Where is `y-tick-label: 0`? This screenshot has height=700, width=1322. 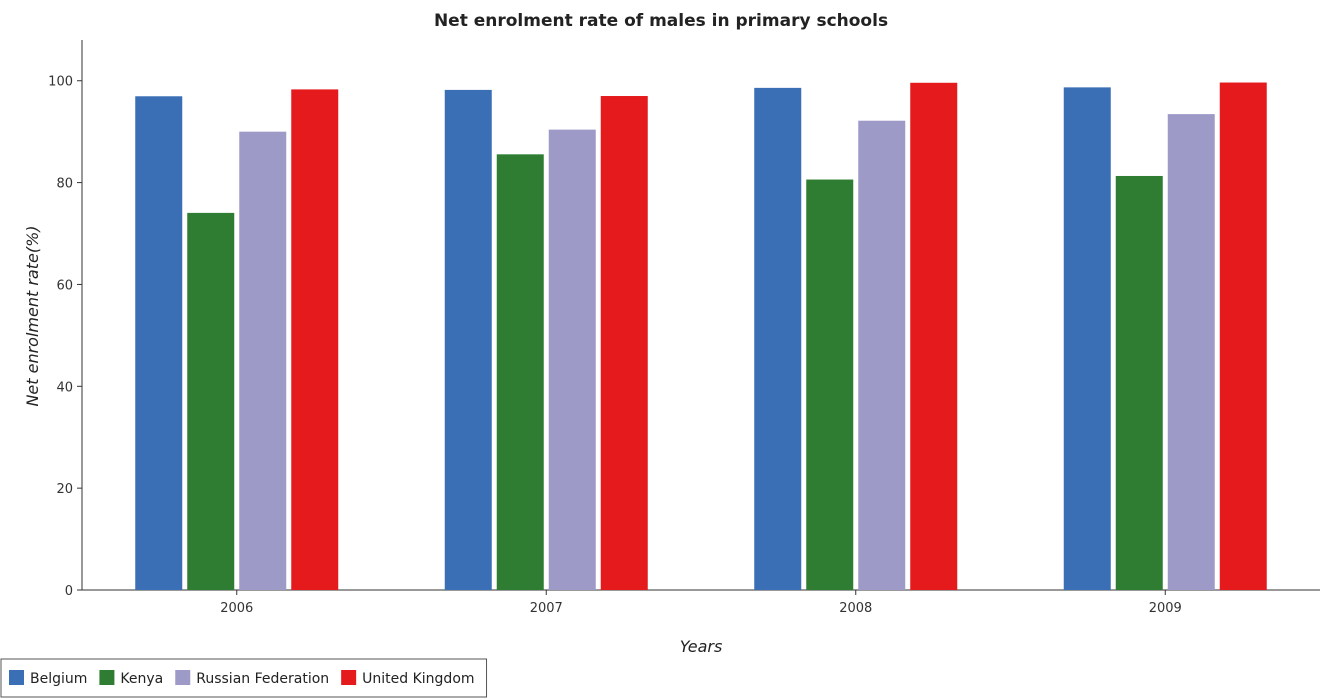 y-tick-label: 0 is located at coordinates (69, 591).